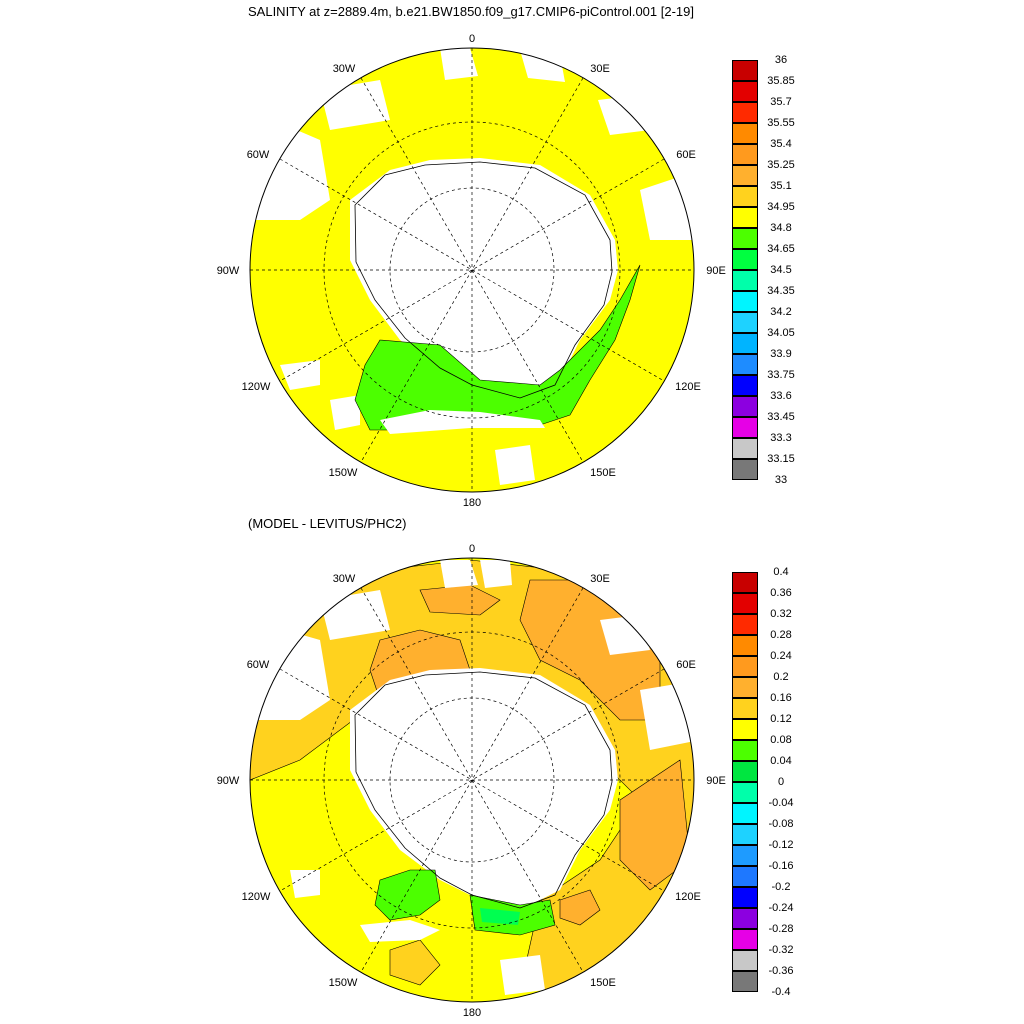 The image size is (1024, 1024). What do you see at coordinates (781, 333) in the screenshot?
I see `top-colorbar-label: 34.05` at bounding box center [781, 333].